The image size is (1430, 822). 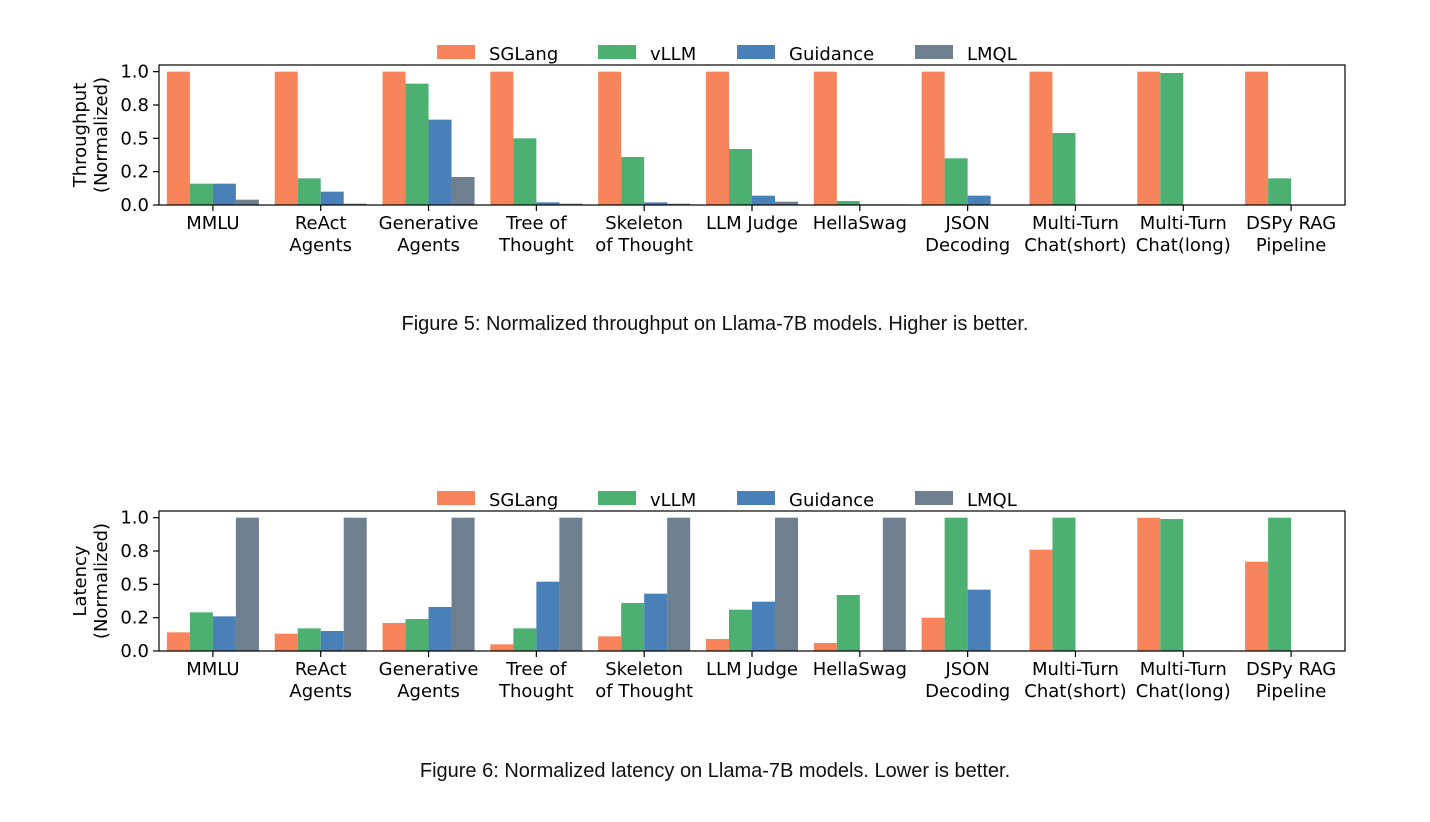 I want to click on bars, so click(x=729, y=138).